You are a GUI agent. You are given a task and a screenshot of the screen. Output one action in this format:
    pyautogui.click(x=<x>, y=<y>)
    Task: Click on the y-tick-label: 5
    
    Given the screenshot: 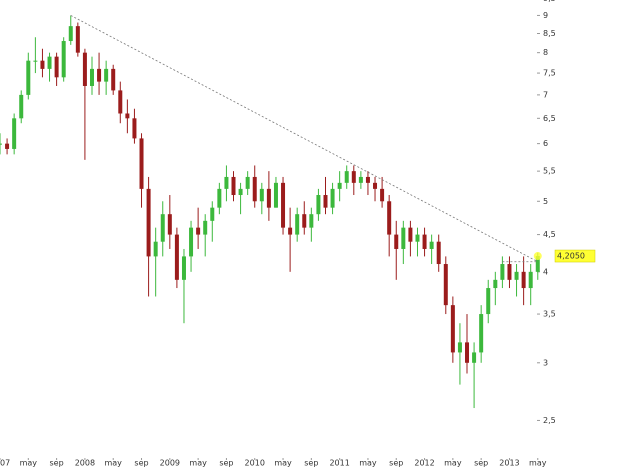 What is the action you would take?
    pyautogui.click(x=545, y=201)
    